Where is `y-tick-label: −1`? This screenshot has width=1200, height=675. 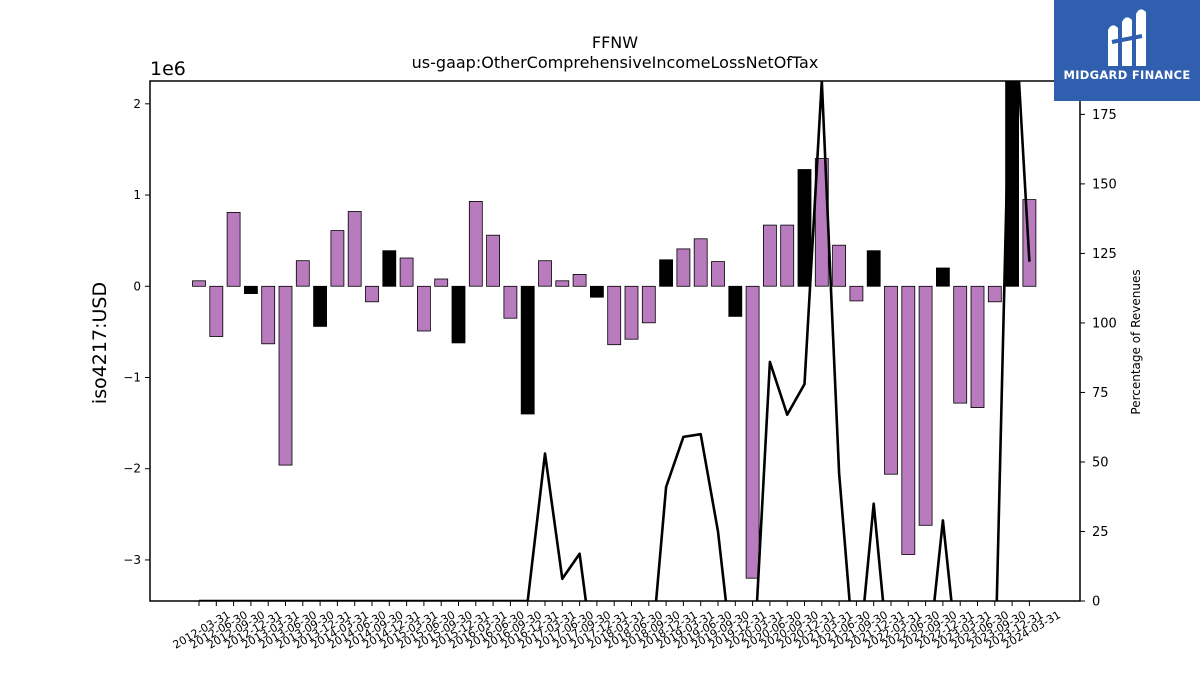 y-tick-label: −1 is located at coordinates (132, 377).